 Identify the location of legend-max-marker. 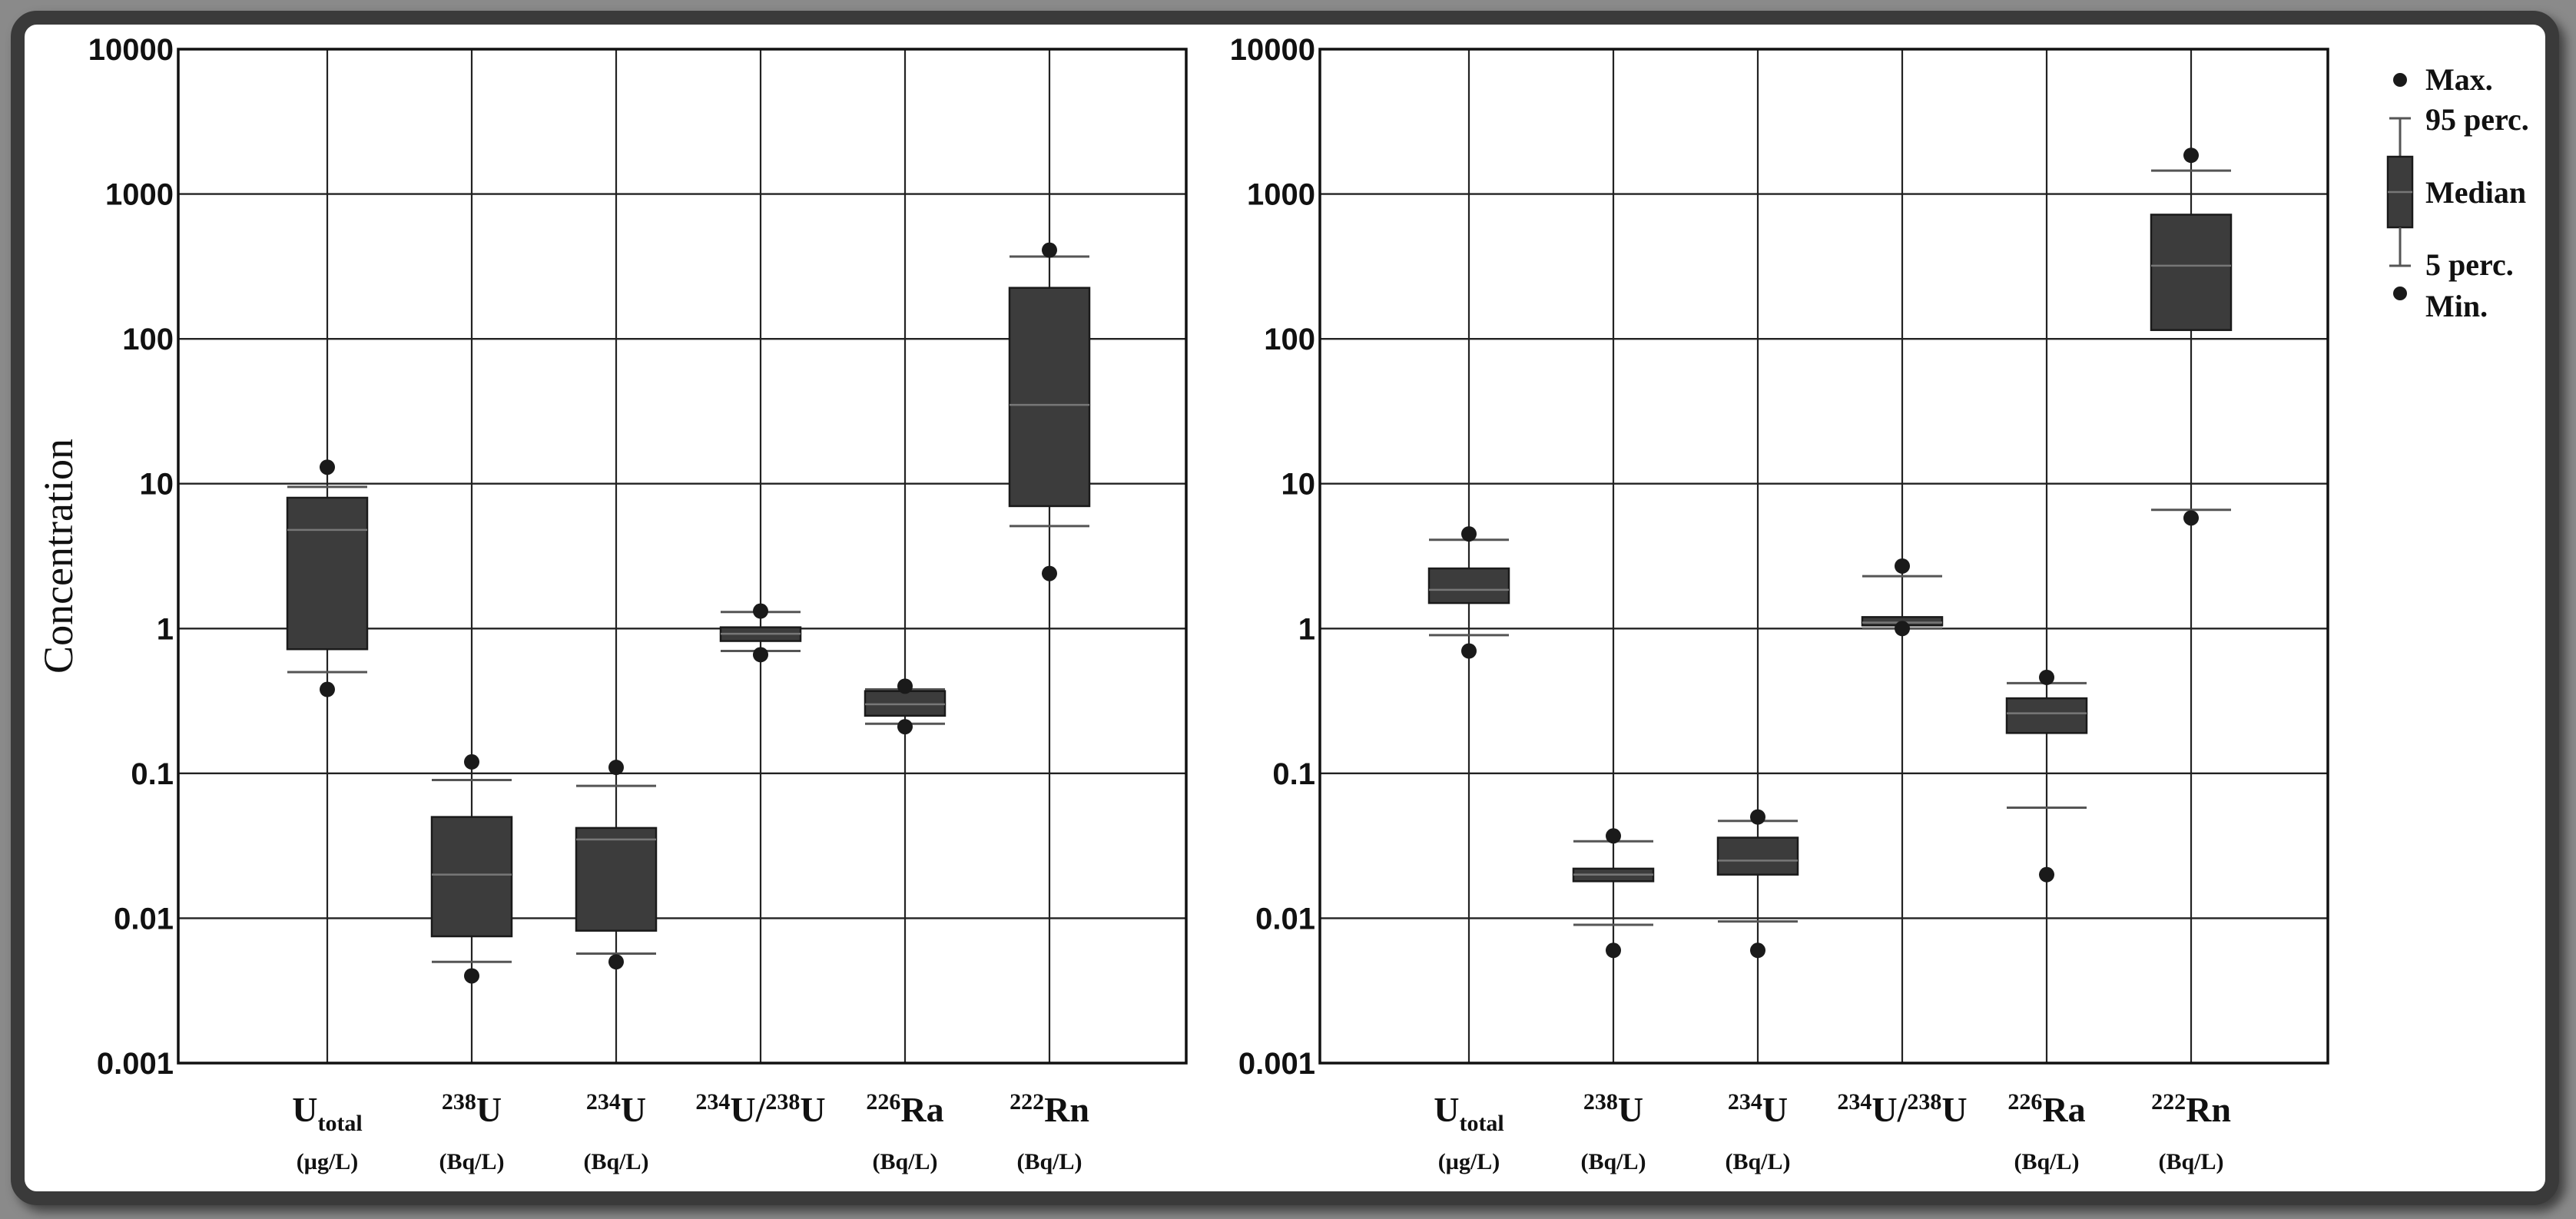
(2400, 80).